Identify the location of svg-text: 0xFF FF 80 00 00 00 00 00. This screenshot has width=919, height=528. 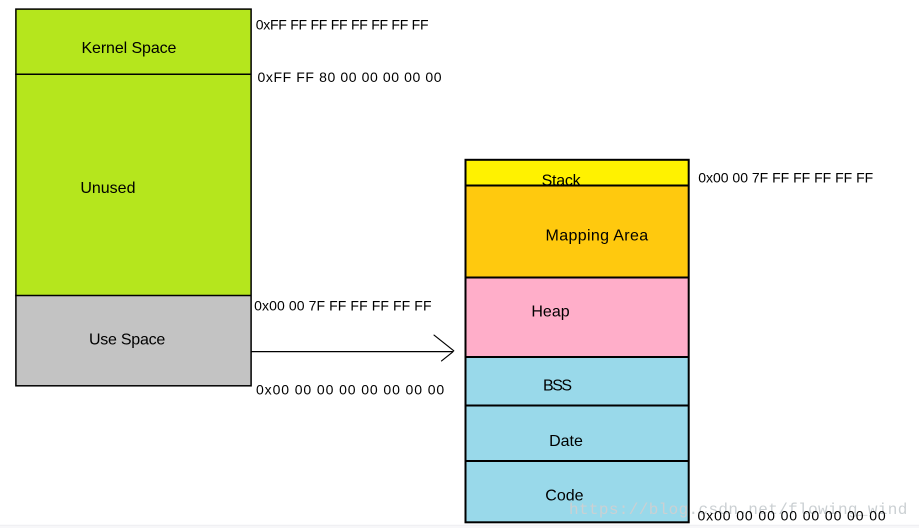
(350, 77).